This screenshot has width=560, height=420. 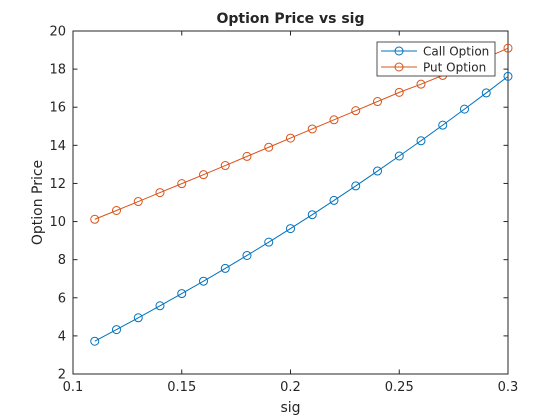 What do you see at coordinates (399, 387) in the screenshot?
I see `x-tick-label: 0.25` at bounding box center [399, 387].